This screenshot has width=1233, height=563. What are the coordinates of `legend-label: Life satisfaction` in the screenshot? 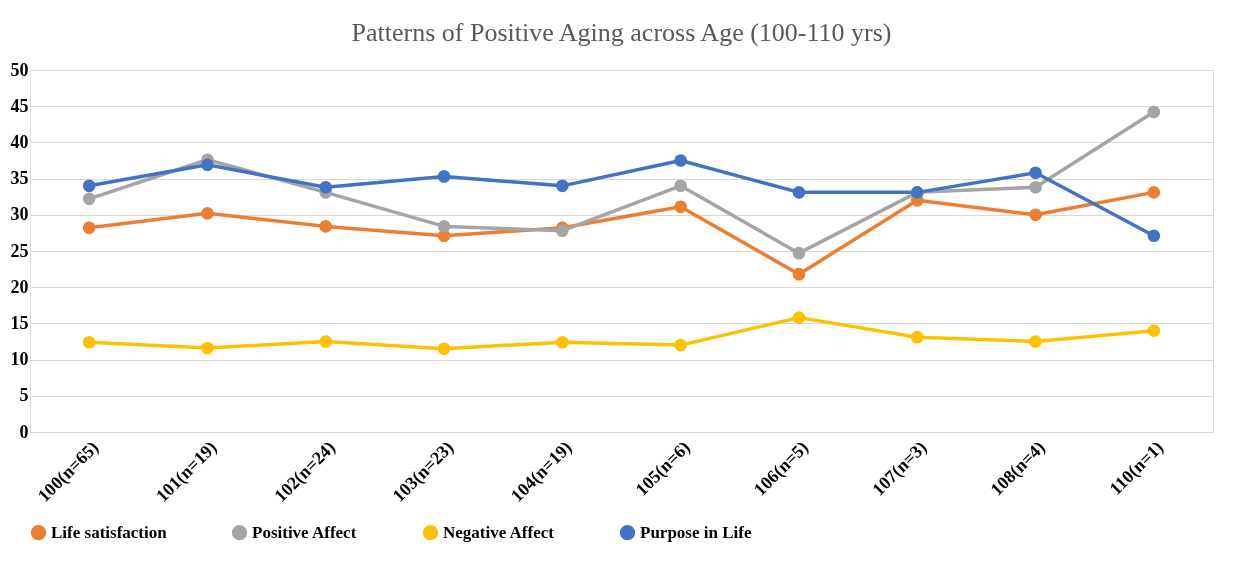 It's located at (109, 532).